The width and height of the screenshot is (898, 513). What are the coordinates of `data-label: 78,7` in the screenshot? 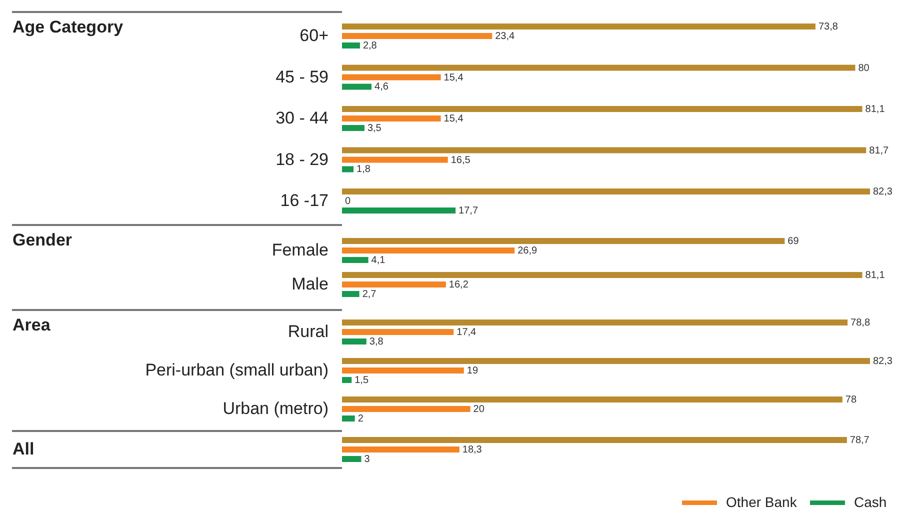 It's located at (860, 440).